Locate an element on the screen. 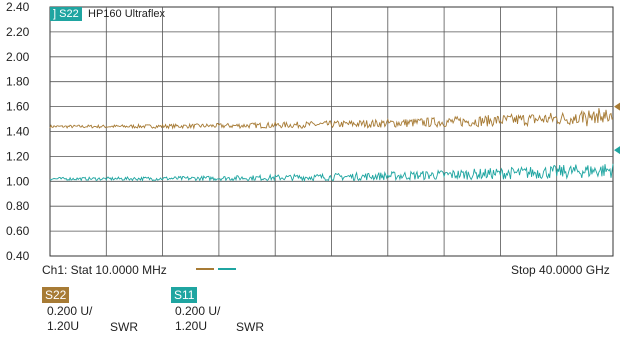  trace-id-label: HP160 Ultraflex is located at coordinates (127, 14).